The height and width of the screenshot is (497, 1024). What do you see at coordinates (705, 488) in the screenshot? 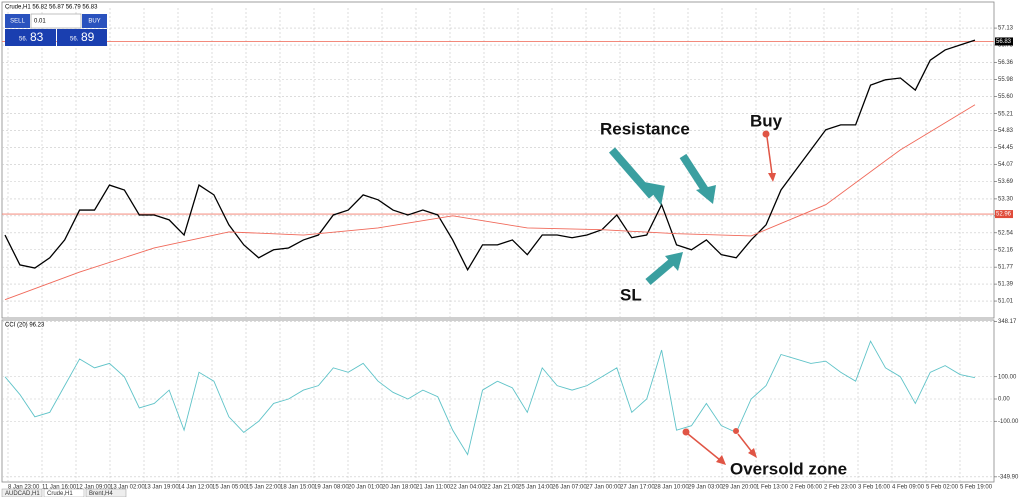
I see `x-tick-label: 29 Jan 03:00` at bounding box center [705, 488].